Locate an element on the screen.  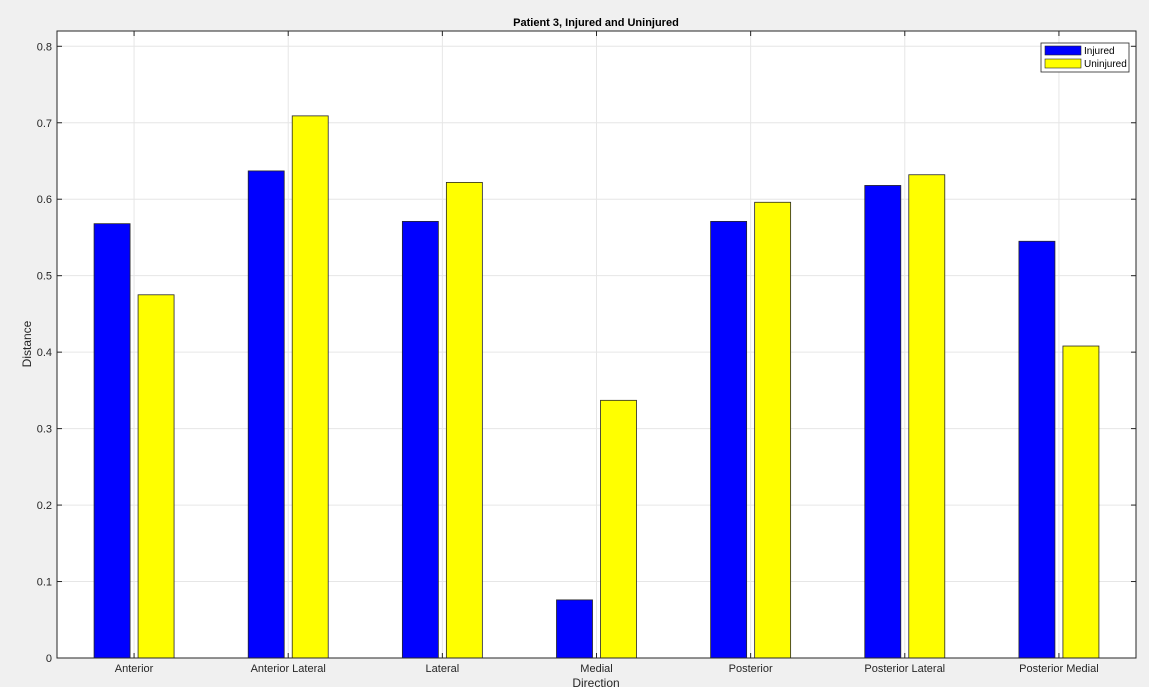
legend-swatch-uninjured is located at coordinates (1063, 63).